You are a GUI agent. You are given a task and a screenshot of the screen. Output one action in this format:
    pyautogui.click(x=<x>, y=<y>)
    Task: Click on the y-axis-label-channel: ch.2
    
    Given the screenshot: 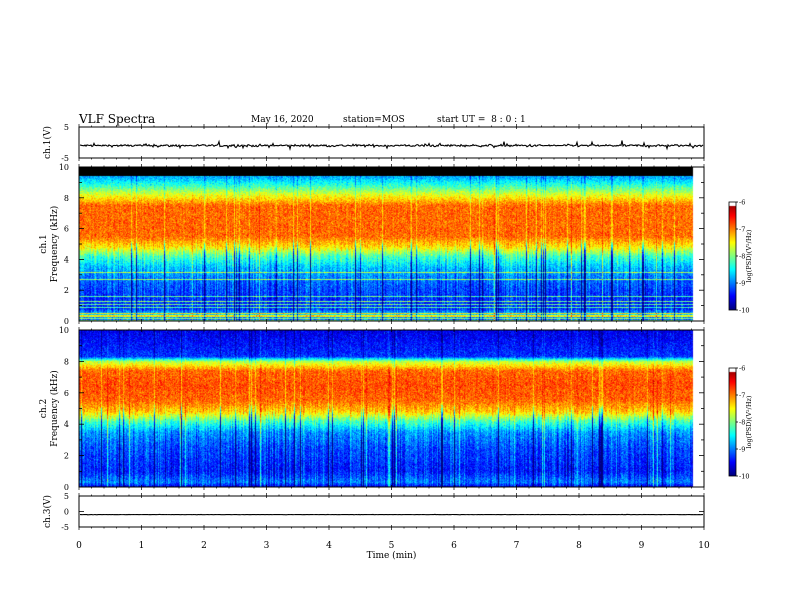 What is the action you would take?
    pyautogui.click(x=44, y=408)
    